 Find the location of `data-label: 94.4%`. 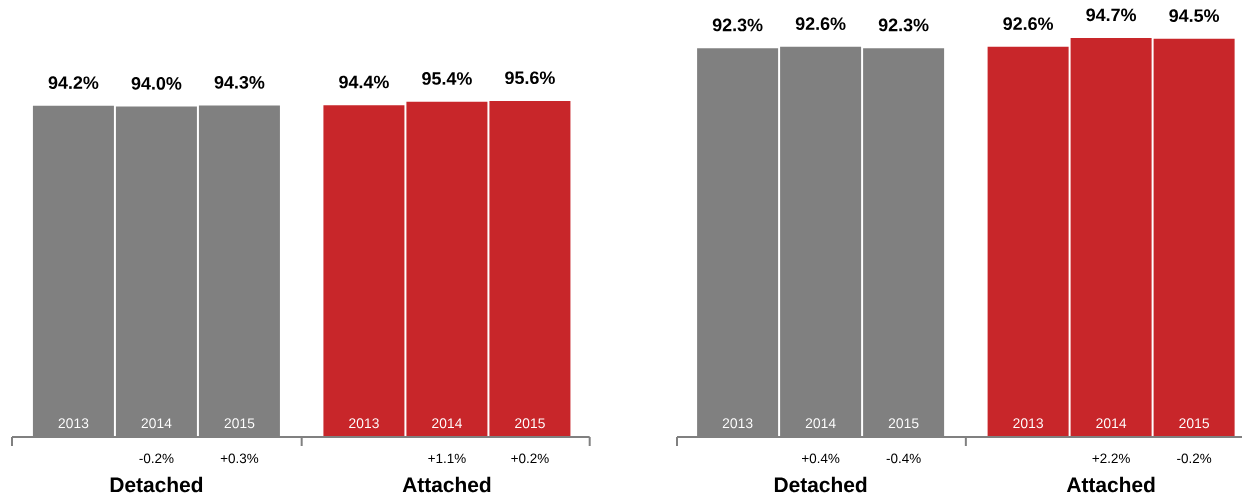

data-label: 94.4% is located at coordinates (364, 82).